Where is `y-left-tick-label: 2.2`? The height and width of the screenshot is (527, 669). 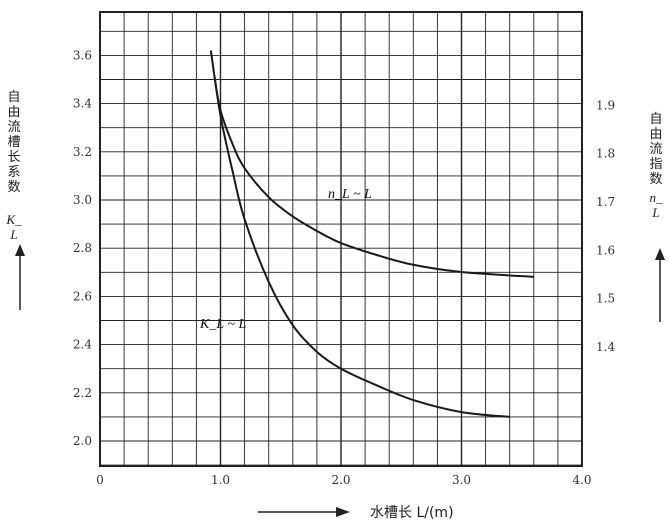
y-left-tick-label: 2.2 is located at coordinates (82, 393).